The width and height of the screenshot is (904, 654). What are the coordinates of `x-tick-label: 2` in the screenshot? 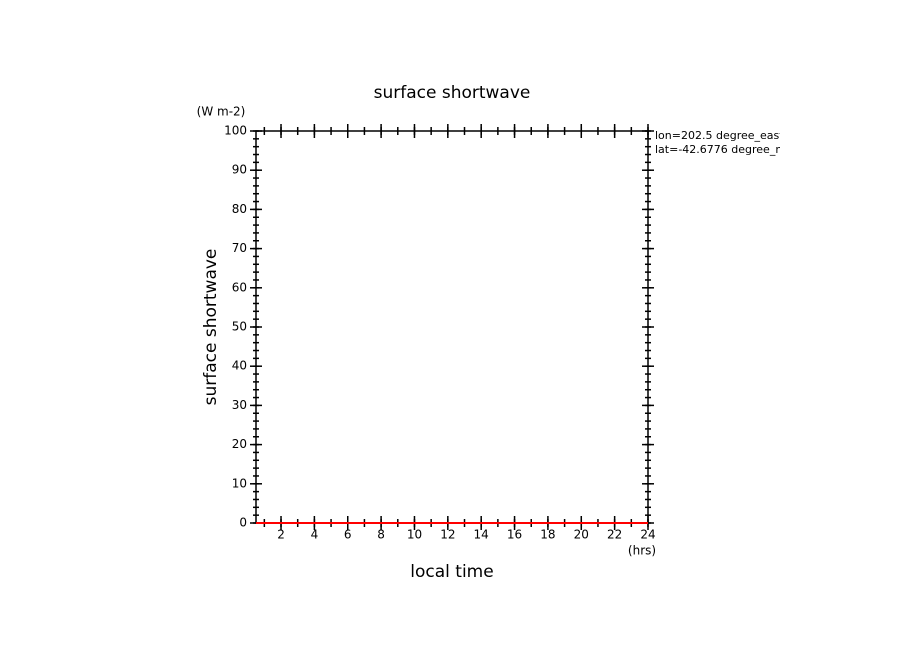 It's located at (281, 535).